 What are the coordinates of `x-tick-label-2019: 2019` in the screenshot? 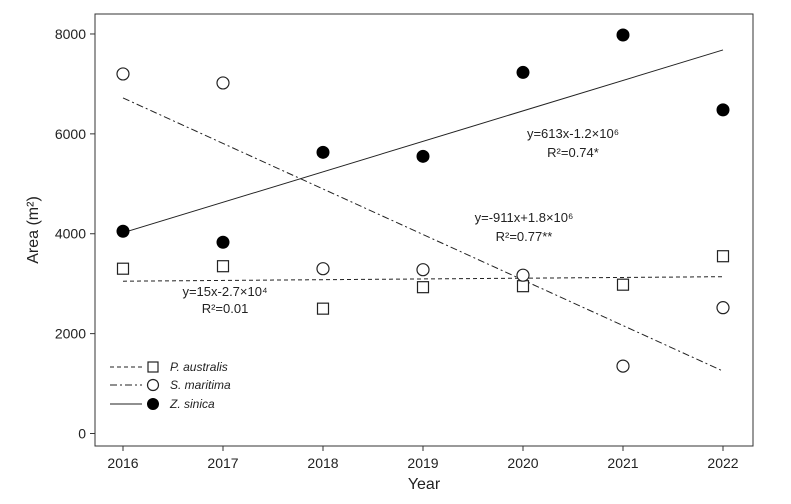 It's located at (422, 463).